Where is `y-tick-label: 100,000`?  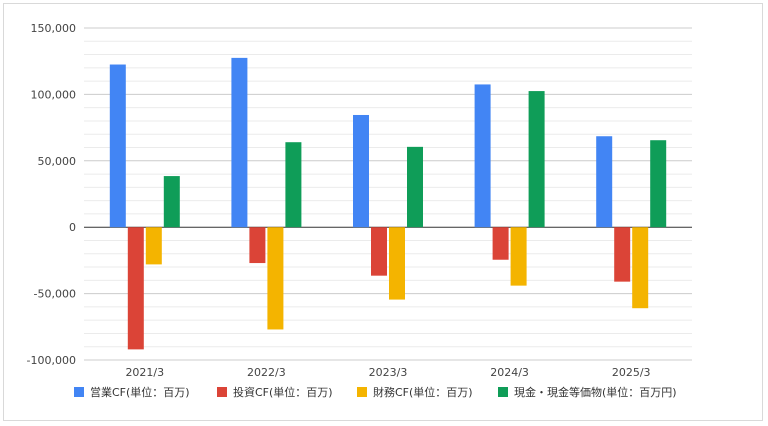
y-tick-label: 100,000 is located at coordinates (54, 94).